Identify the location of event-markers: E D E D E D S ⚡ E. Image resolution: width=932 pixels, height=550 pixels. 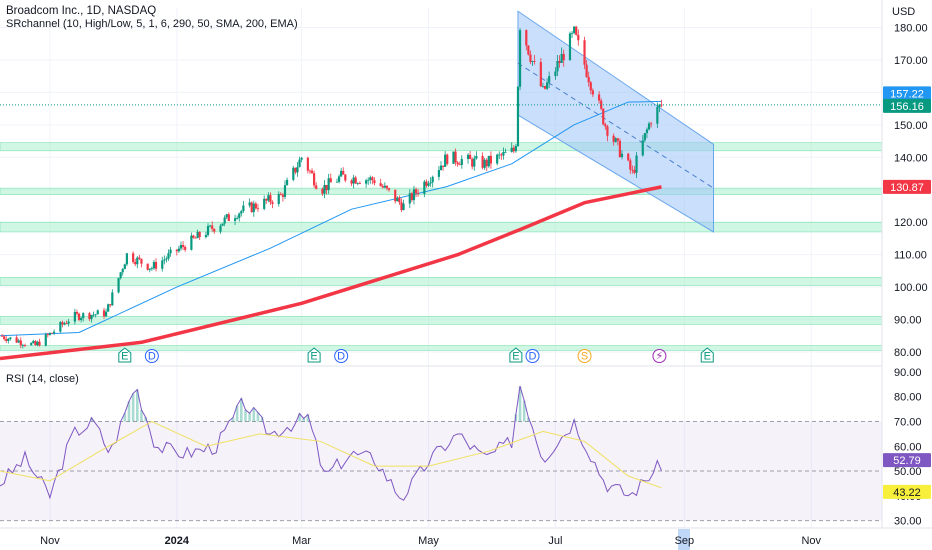
(416, 355).